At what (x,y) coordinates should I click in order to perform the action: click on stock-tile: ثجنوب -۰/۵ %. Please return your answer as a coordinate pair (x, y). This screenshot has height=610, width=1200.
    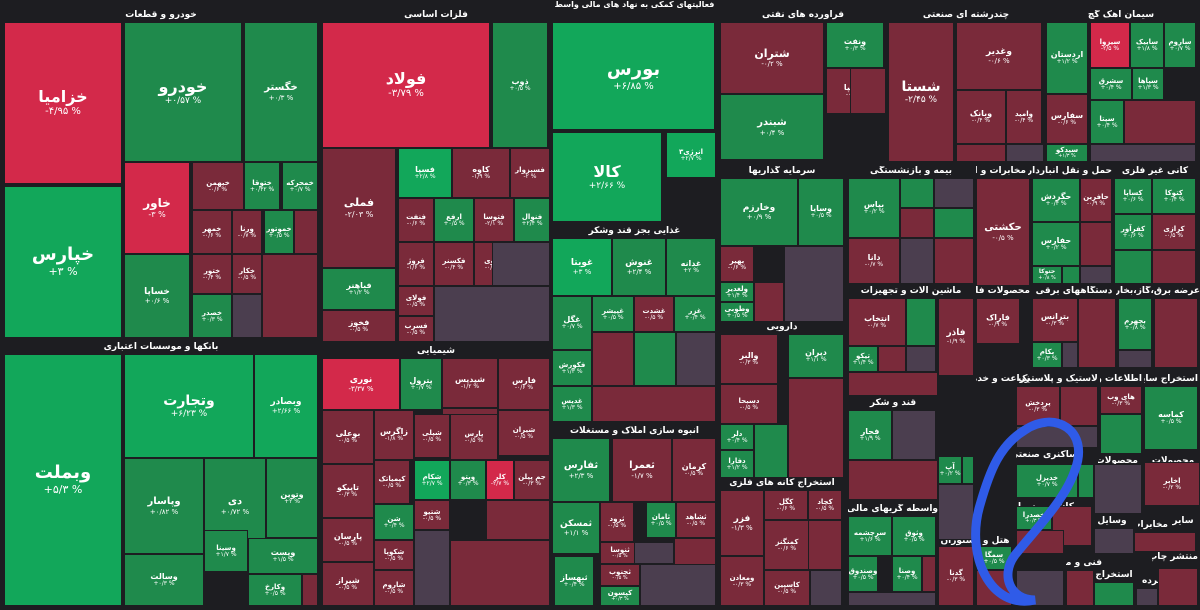
    Looking at the image, I should click on (620, 575).